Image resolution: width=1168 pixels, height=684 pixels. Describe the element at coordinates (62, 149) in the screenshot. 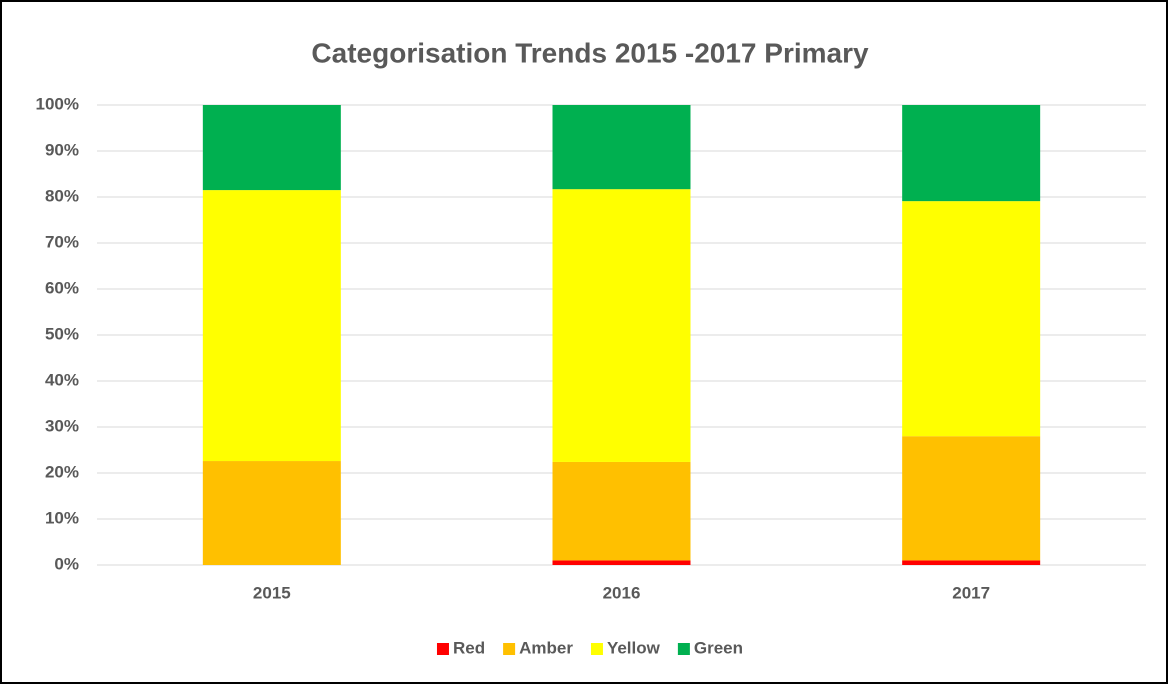

I see `y-tick-label: 90%` at that location.